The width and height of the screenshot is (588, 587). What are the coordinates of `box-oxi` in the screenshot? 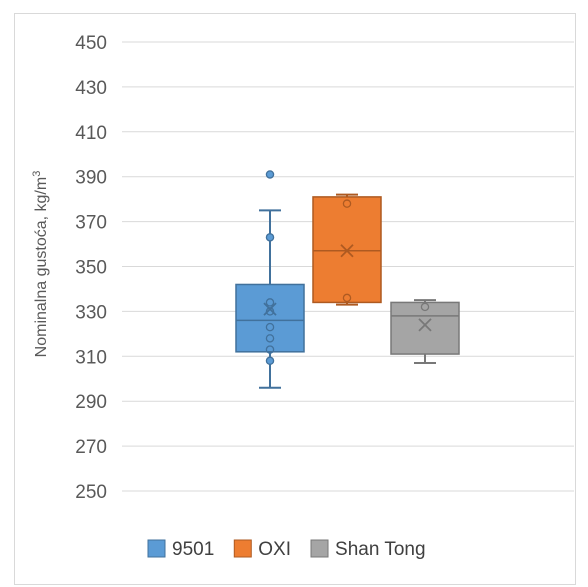 It's located at (347, 249).